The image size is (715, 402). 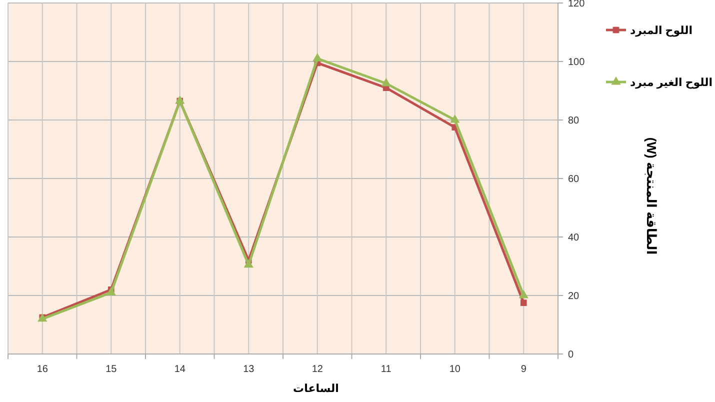 I want to click on x-tick-label: 15, so click(x=112, y=369).